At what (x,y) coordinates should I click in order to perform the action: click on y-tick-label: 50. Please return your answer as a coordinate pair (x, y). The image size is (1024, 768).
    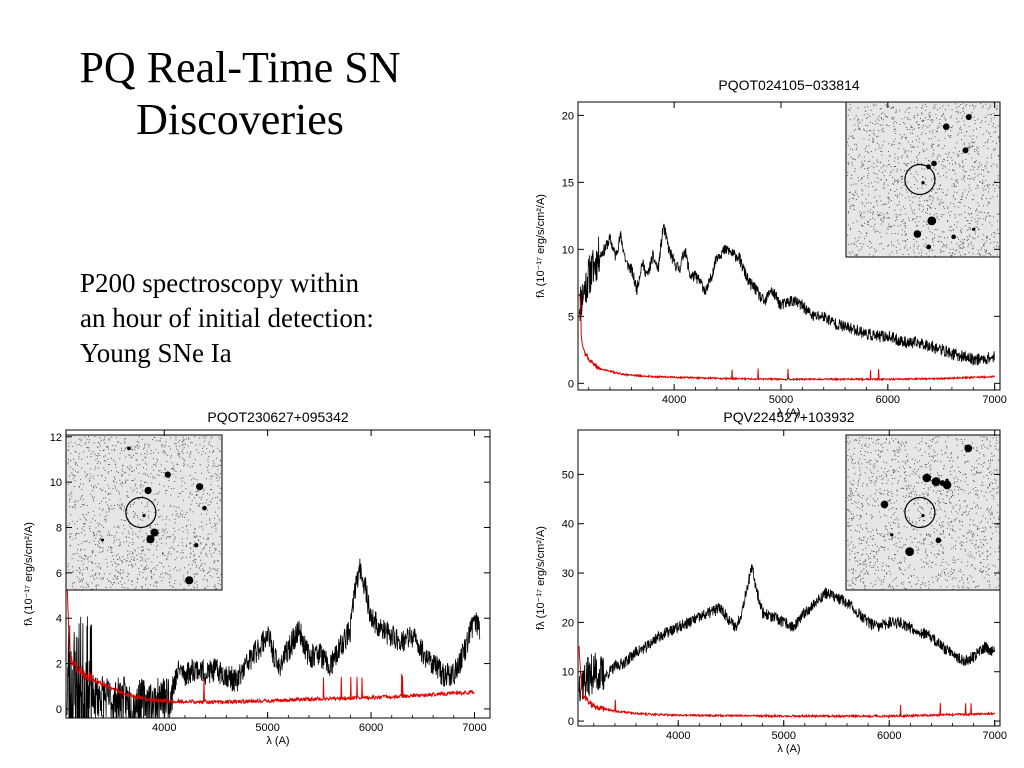
    Looking at the image, I should click on (568, 475).